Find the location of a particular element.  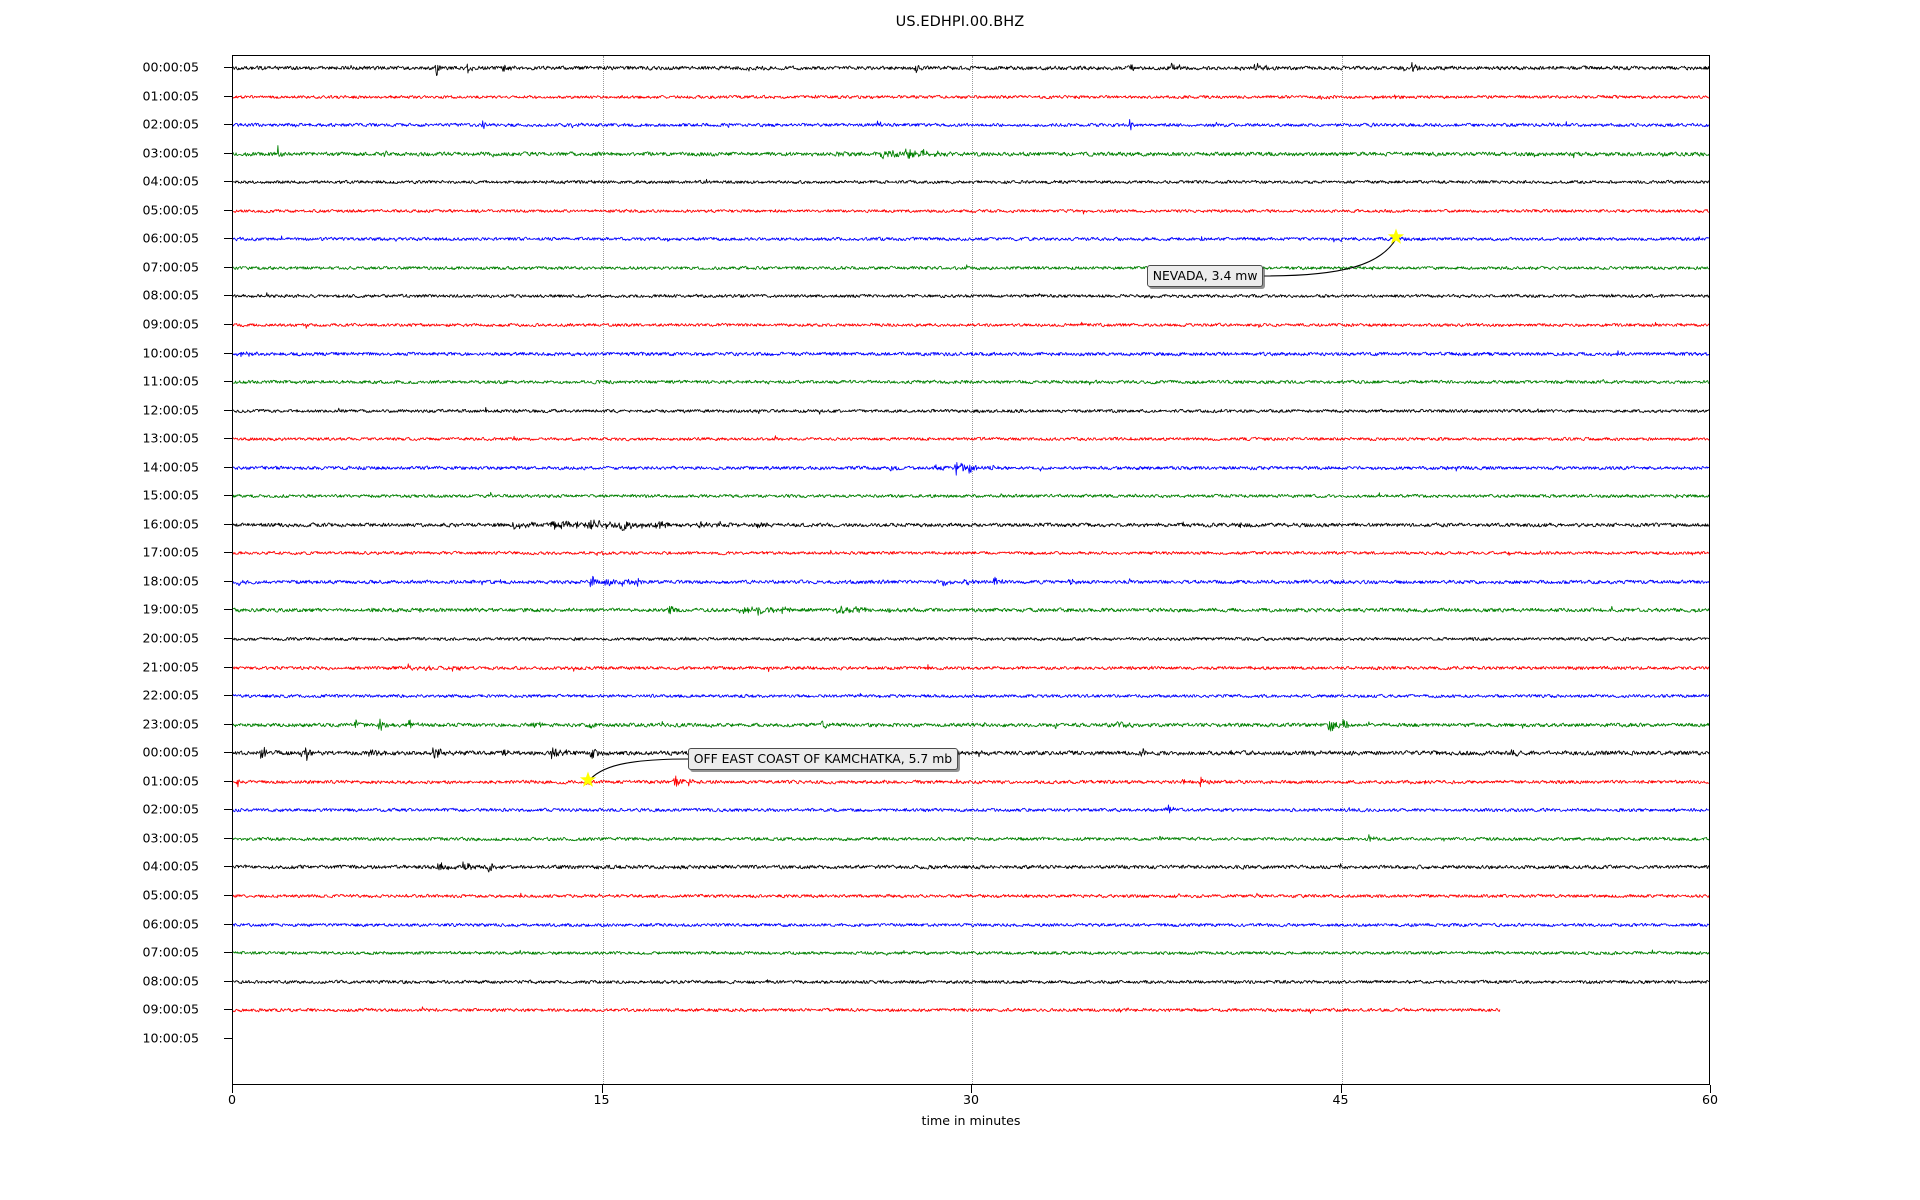

y-axis-tick-label: 11:00:05 is located at coordinates (170, 381).